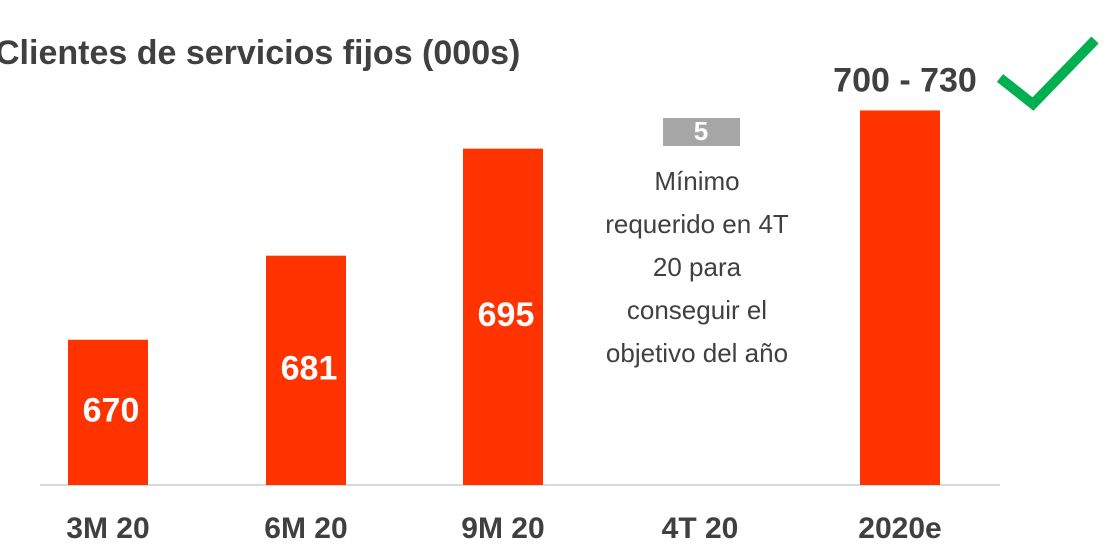  What do you see at coordinates (700, 528) in the screenshot?
I see `x-tick-label: 4T 20` at bounding box center [700, 528].